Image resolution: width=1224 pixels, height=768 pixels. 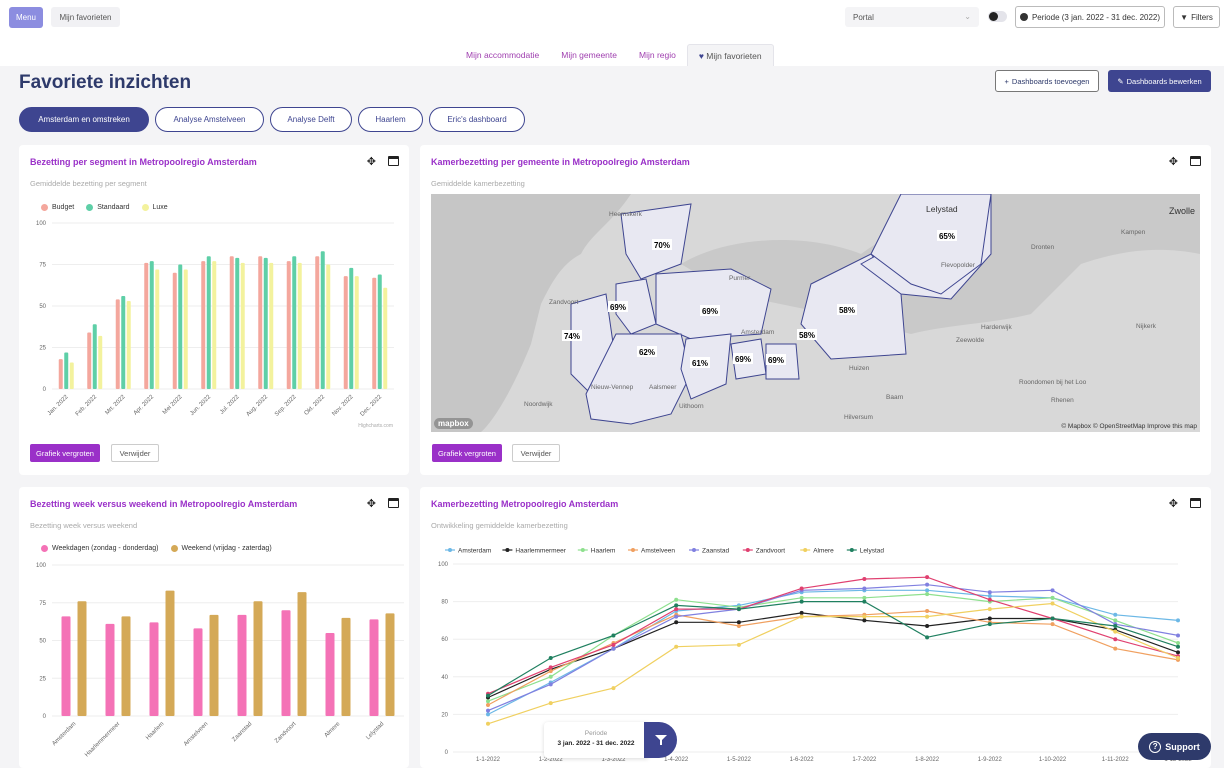 I want to click on enlarge-chart-button: Grafiek vergroten, so click(x=65, y=453).